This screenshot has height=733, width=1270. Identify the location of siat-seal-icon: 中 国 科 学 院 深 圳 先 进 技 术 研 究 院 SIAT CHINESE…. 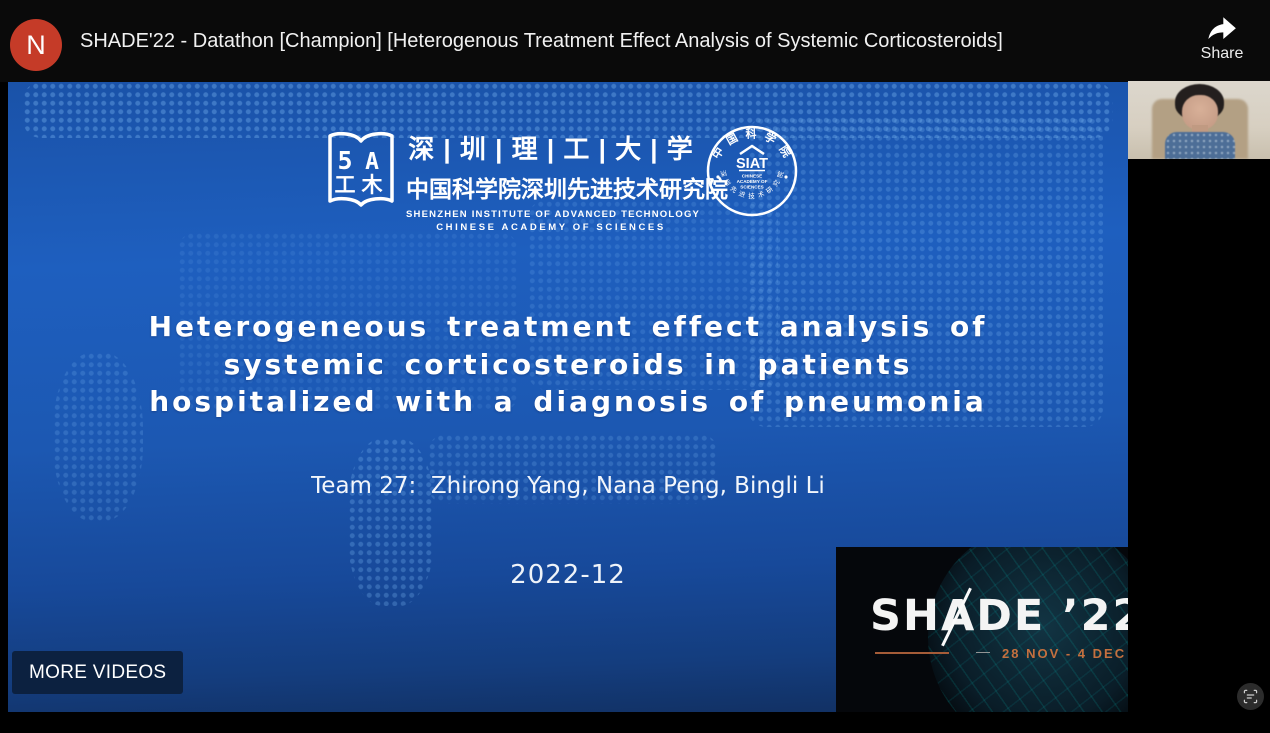
(752, 171).